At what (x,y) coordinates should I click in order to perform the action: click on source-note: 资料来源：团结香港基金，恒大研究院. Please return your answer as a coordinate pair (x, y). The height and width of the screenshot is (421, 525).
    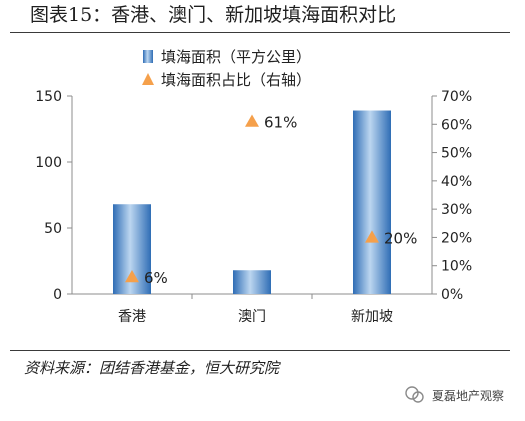
    Looking at the image, I should click on (152, 368).